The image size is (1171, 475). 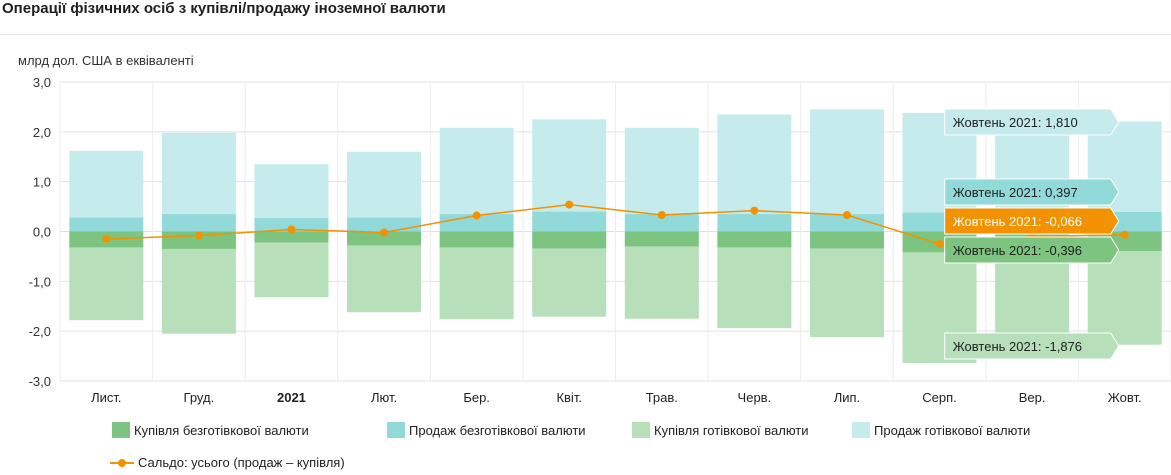 What do you see at coordinates (952, 430) in the screenshot?
I see `legend-label-cash-sale: Продаж готівкової валюти` at bounding box center [952, 430].